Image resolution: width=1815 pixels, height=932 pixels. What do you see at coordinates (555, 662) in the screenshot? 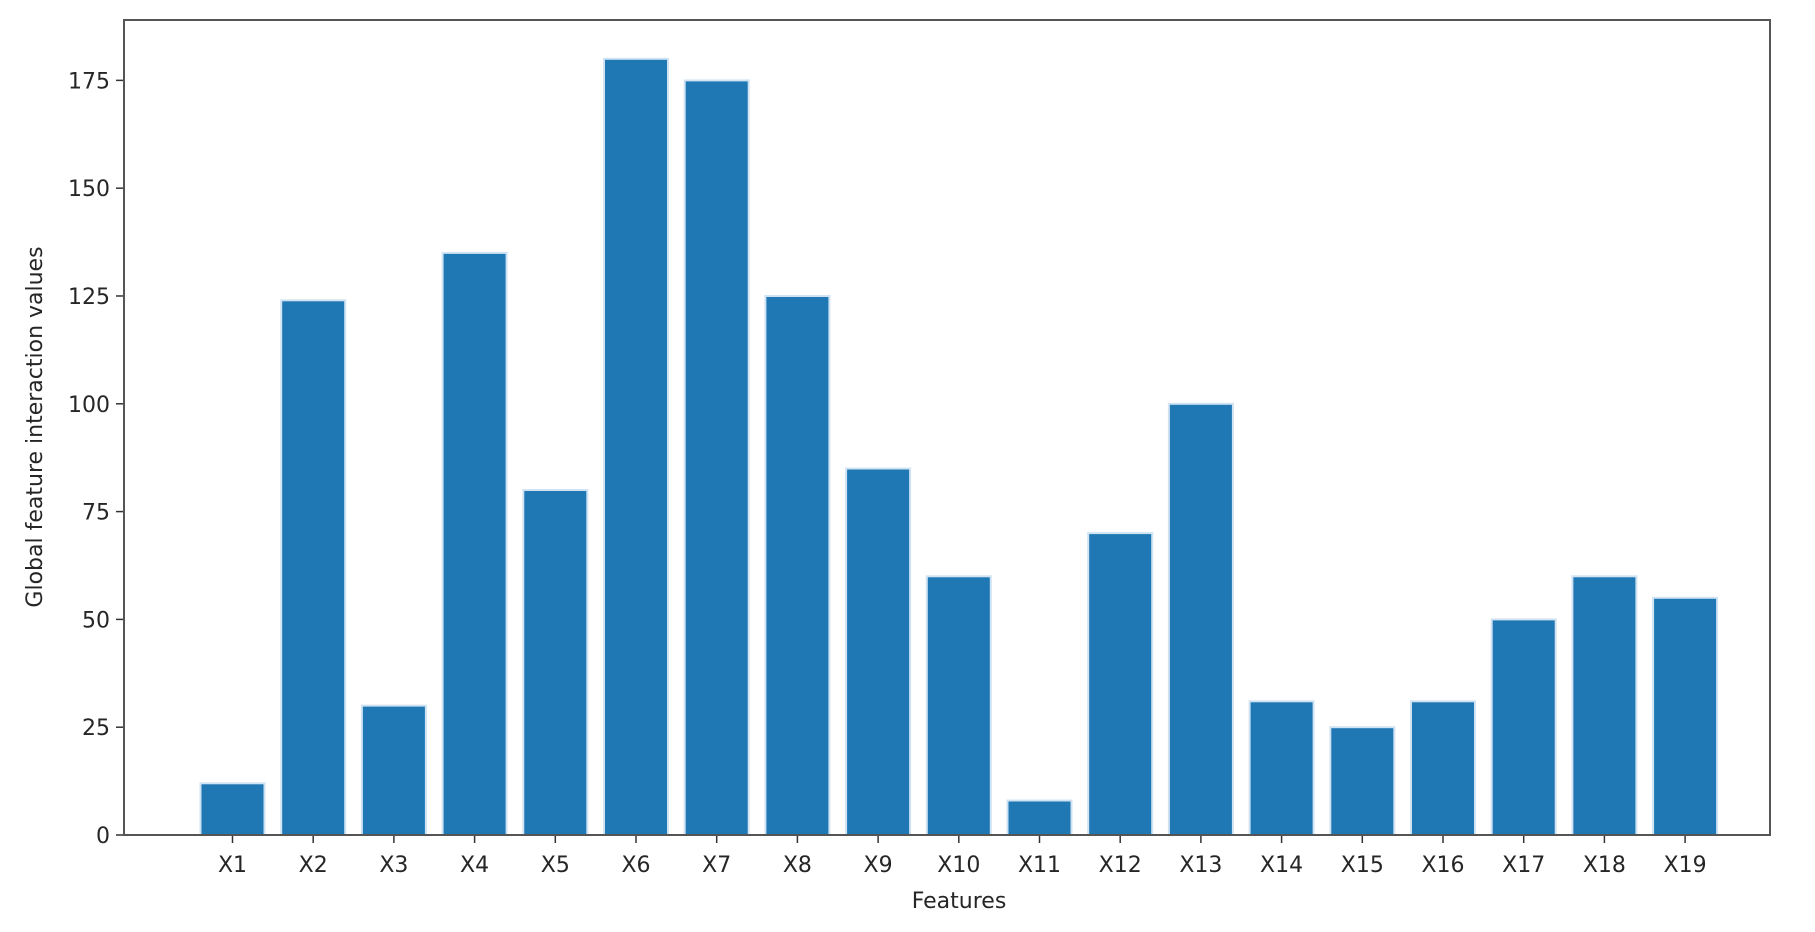
I see `bar-x5` at bounding box center [555, 662].